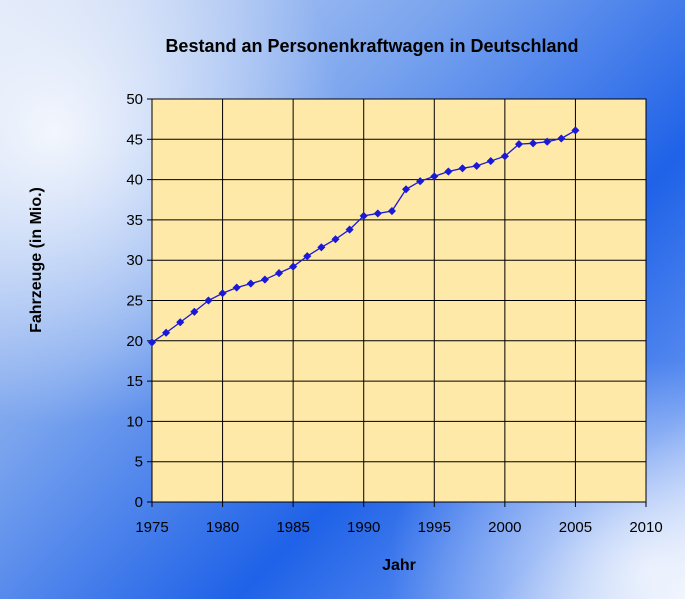 Image resolution: width=685 pixels, height=599 pixels. What do you see at coordinates (36, 260) in the screenshot?
I see `y-axis-title: Fahrzeuge (in Mio.)` at bounding box center [36, 260].